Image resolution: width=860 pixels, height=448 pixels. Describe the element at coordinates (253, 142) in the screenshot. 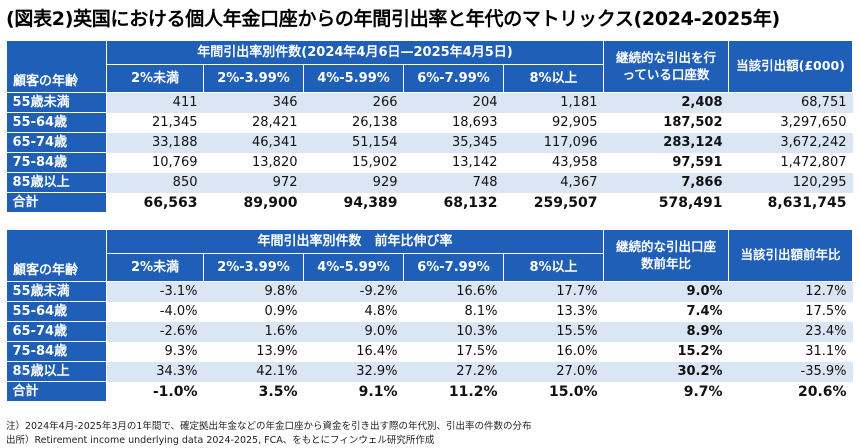

I see `cell: 46,341` at that location.